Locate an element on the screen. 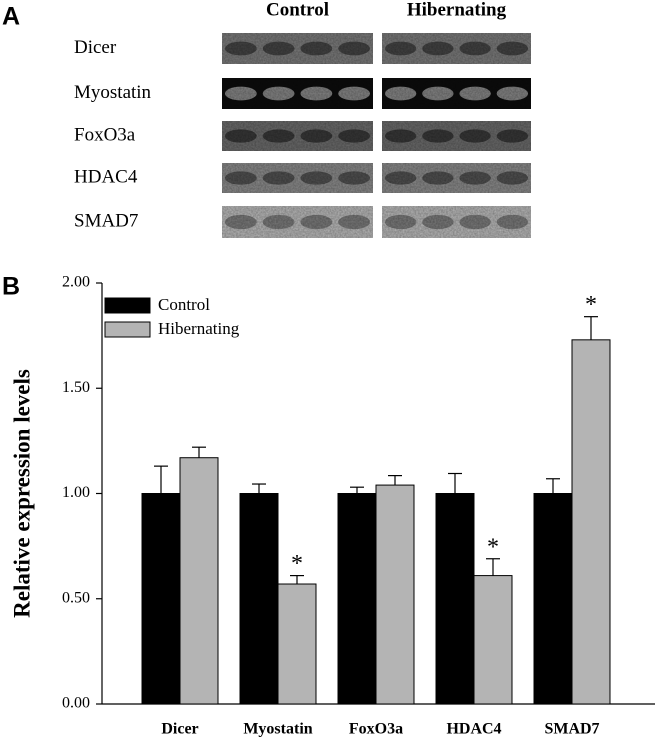 This screenshot has width=669, height=743. x-tick-label: Dicer is located at coordinates (179, 729).